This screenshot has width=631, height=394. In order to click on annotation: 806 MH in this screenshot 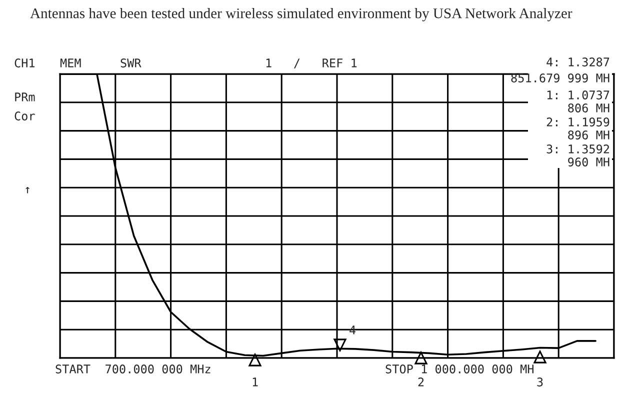, I will do `click(589, 108)`.